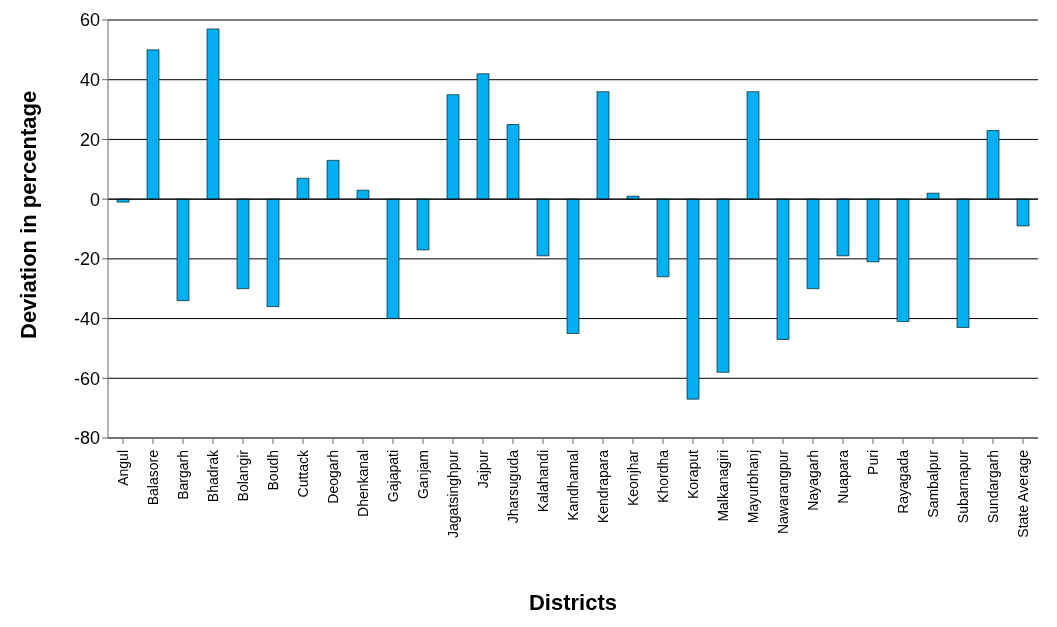 Image resolution: width=1057 pixels, height=627 pixels. Describe the element at coordinates (86, 318) in the screenshot. I see `y-tick-label: -40` at that location.